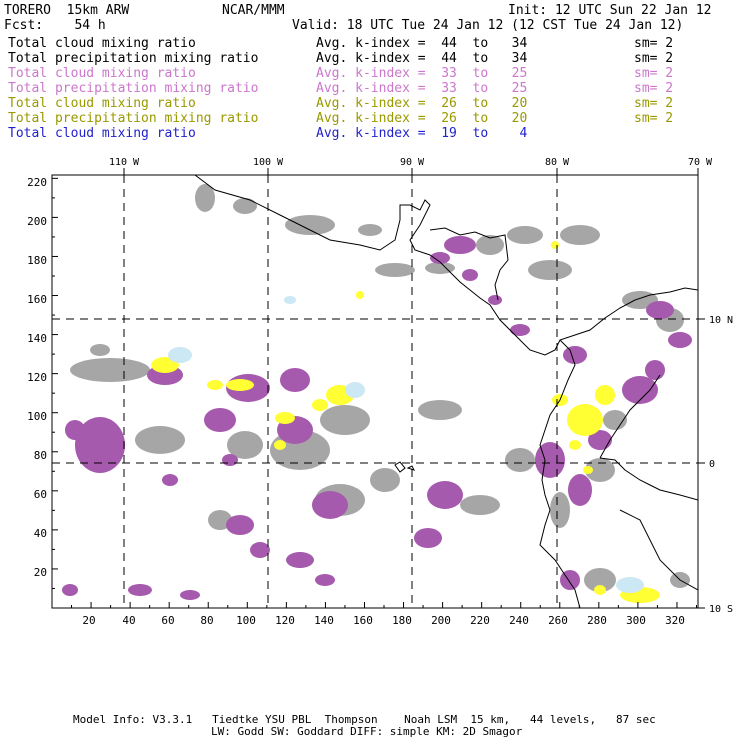 The height and width of the screenshot is (740, 740). I want to click on x-index-label: 80, so click(206, 620).